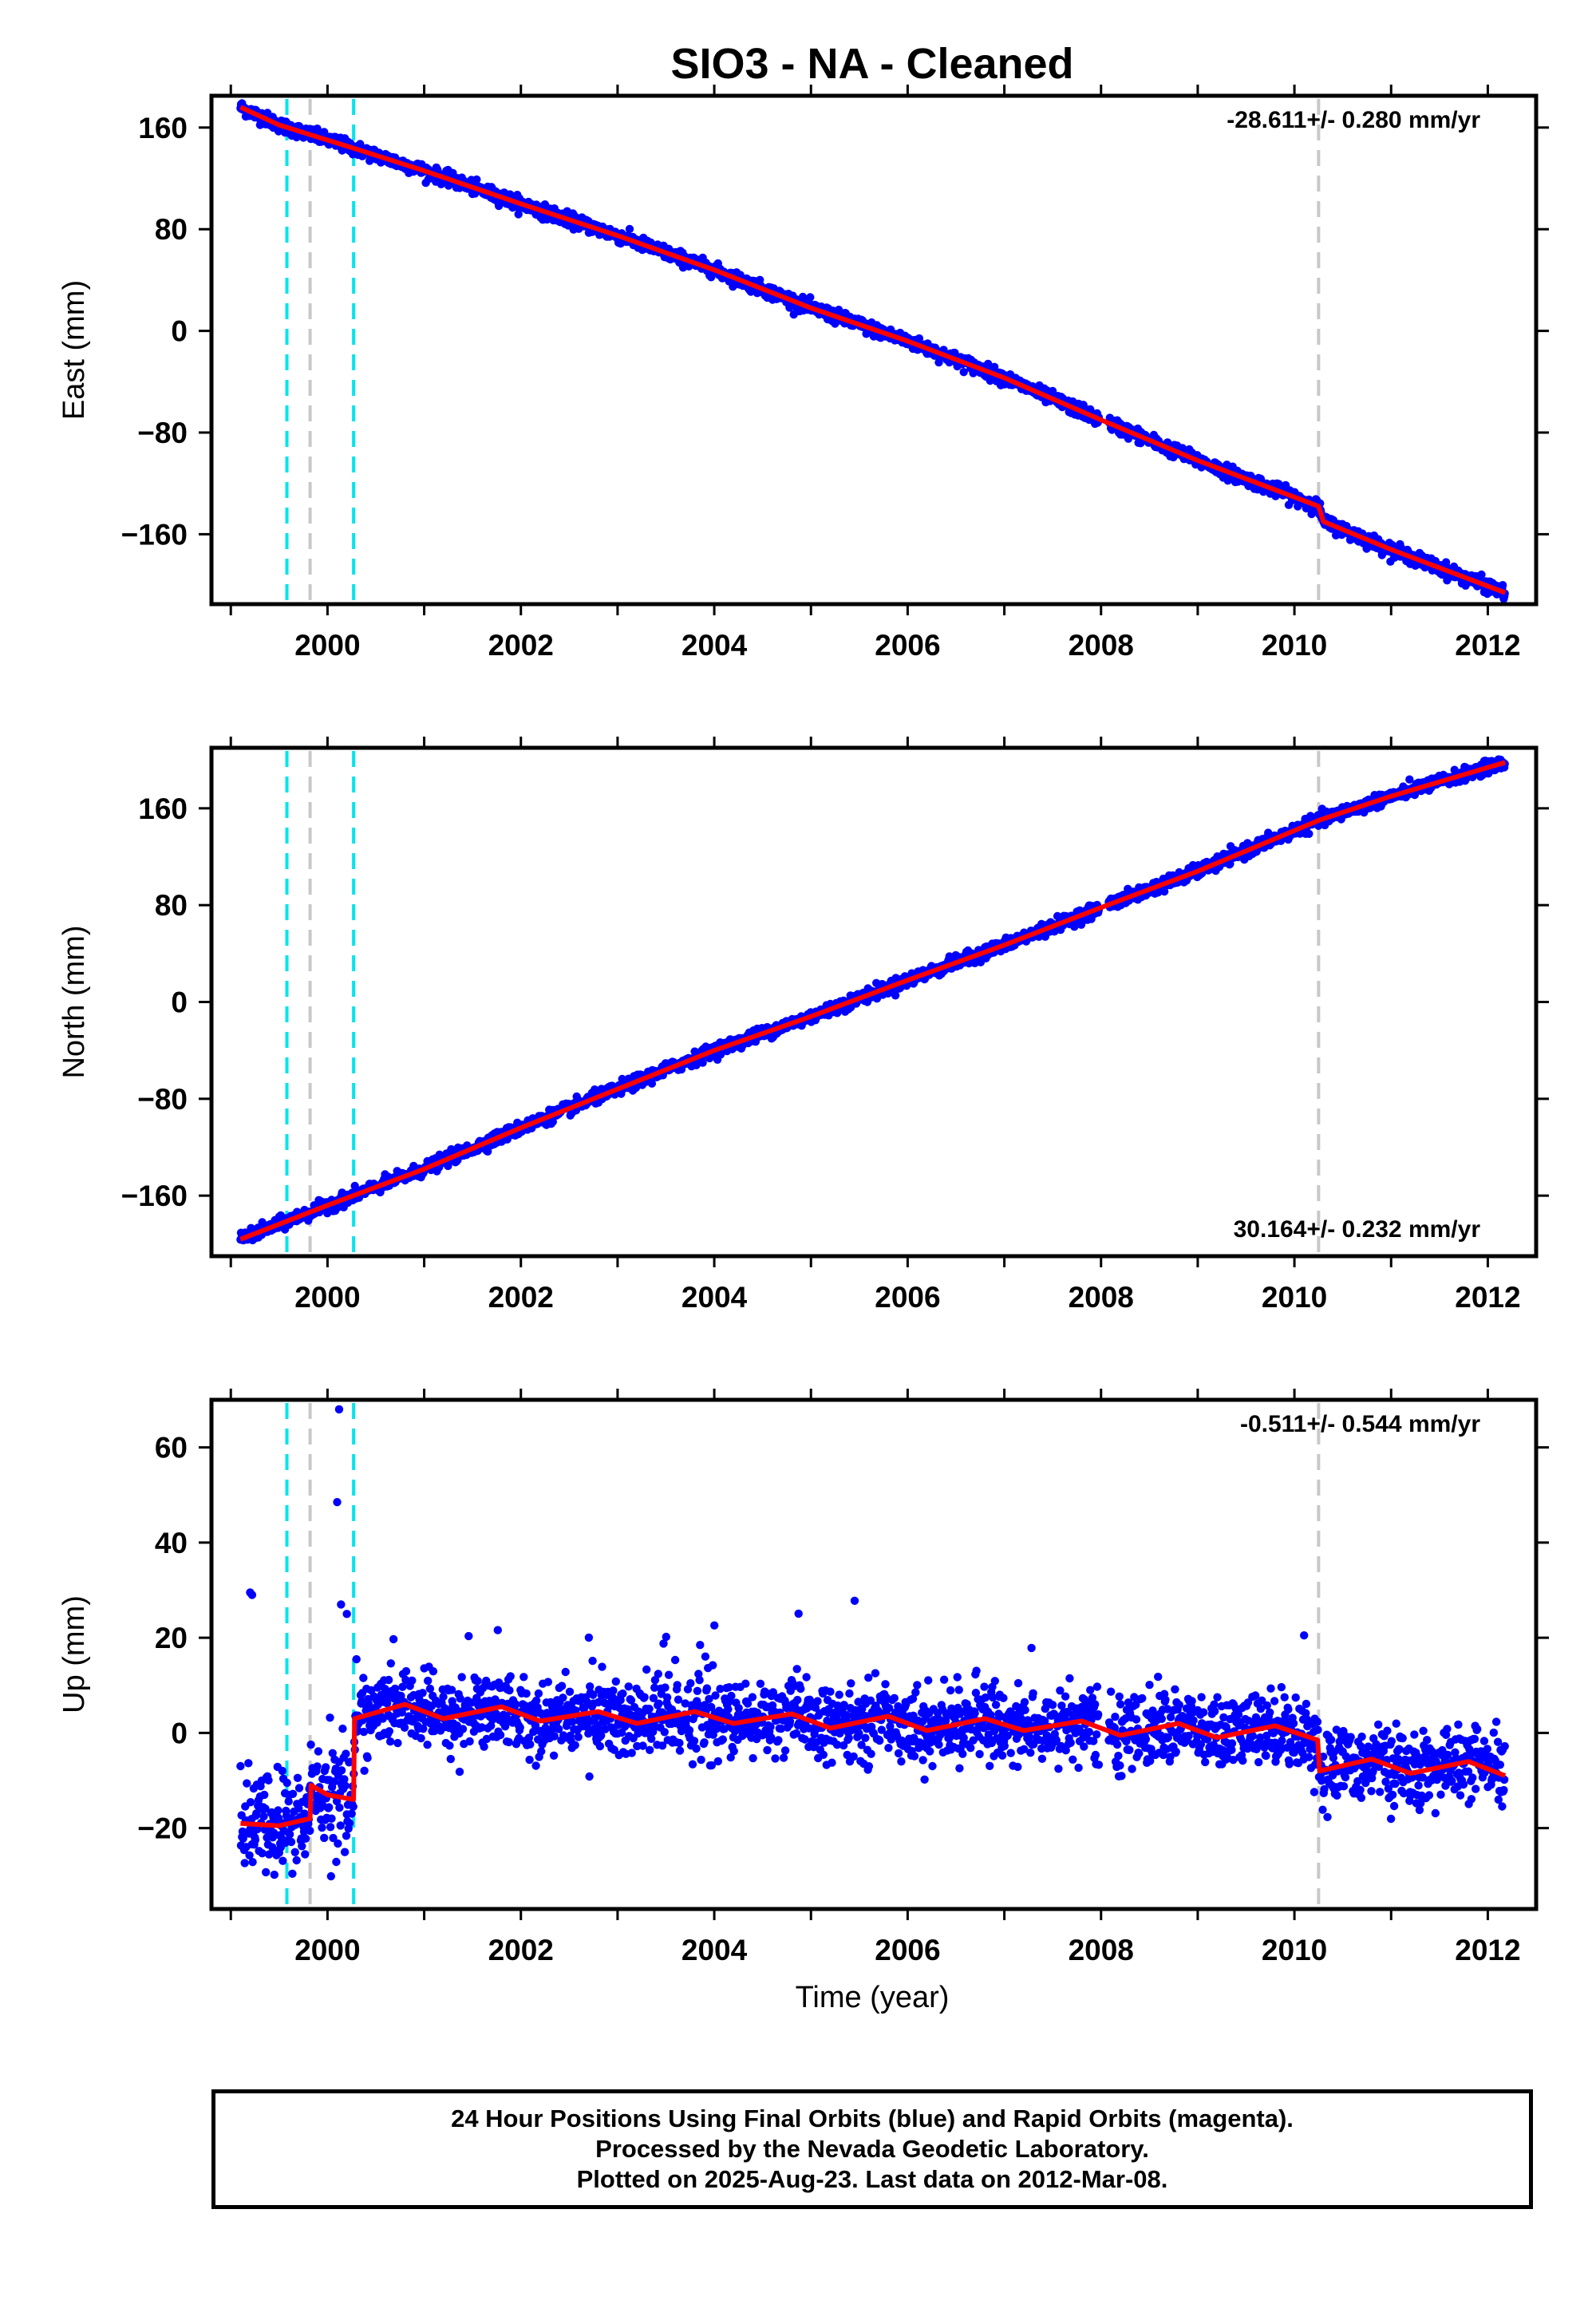 The height and width of the screenshot is (2316, 1596). What do you see at coordinates (154, 534) in the screenshot?
I see `east-y-tick-label: −160` at bounding box center [154, 534].